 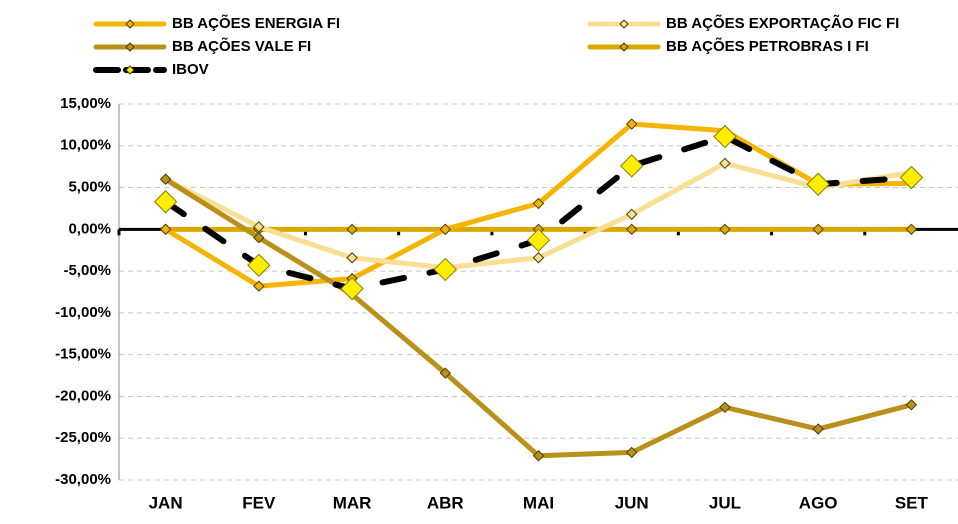 I want to click on legend-label: BB AÇÕES ENERGIA FI, so click(x=256, y=23).